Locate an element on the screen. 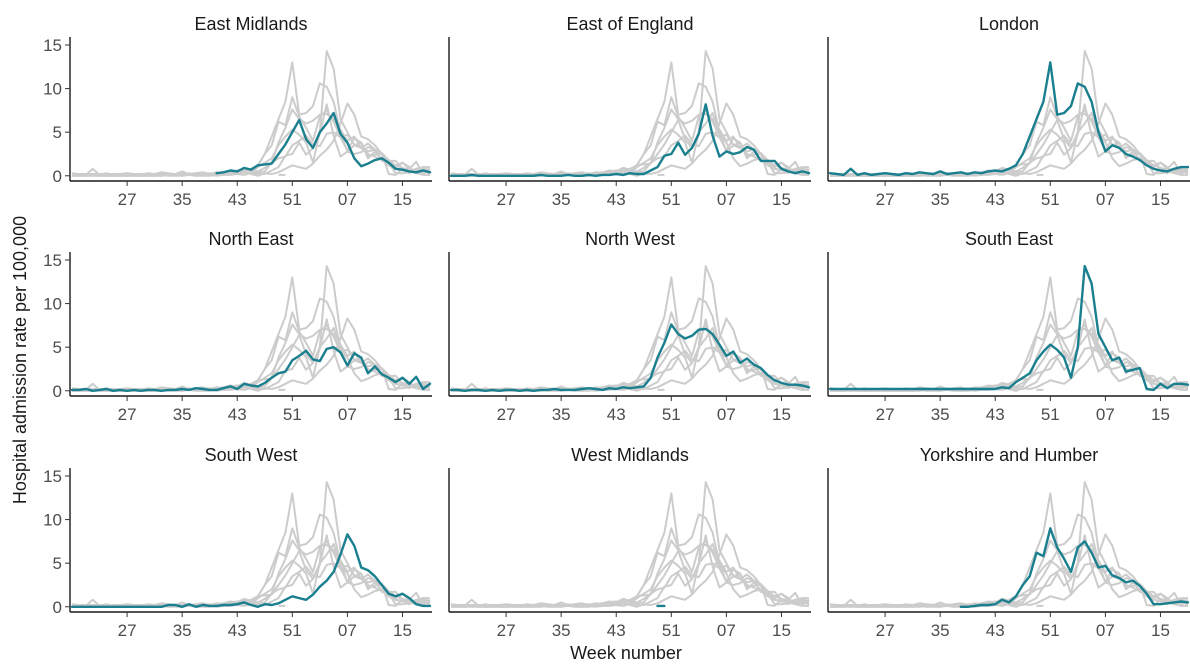 This screenshot has width=1190, height=664. panel-north-west: North West 27 35 43 51 07 15 is located at coordinates (629, 326).